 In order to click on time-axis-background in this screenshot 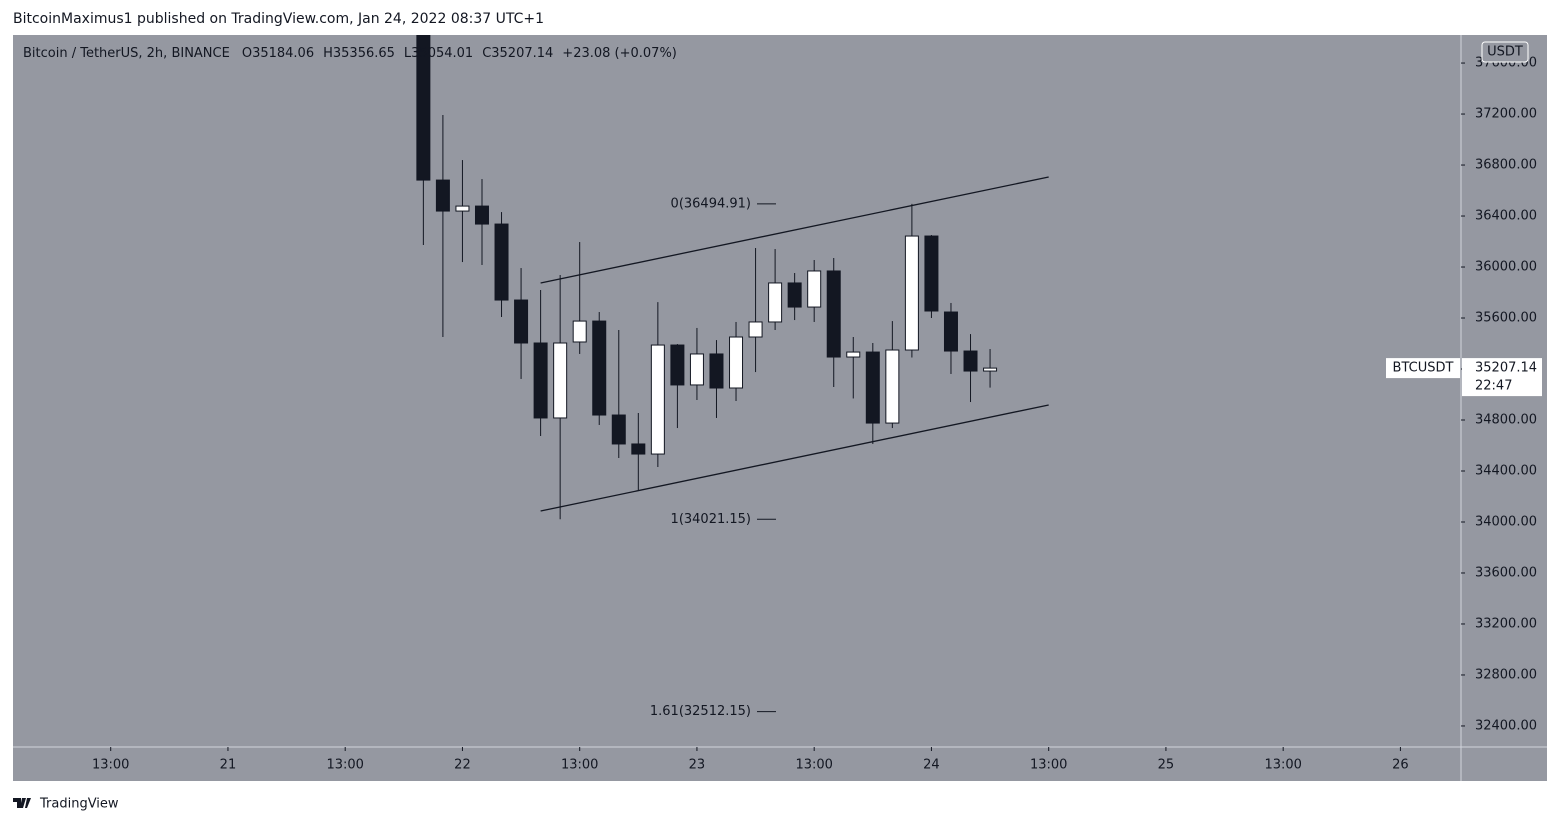, I will do `click(780, 764)`.